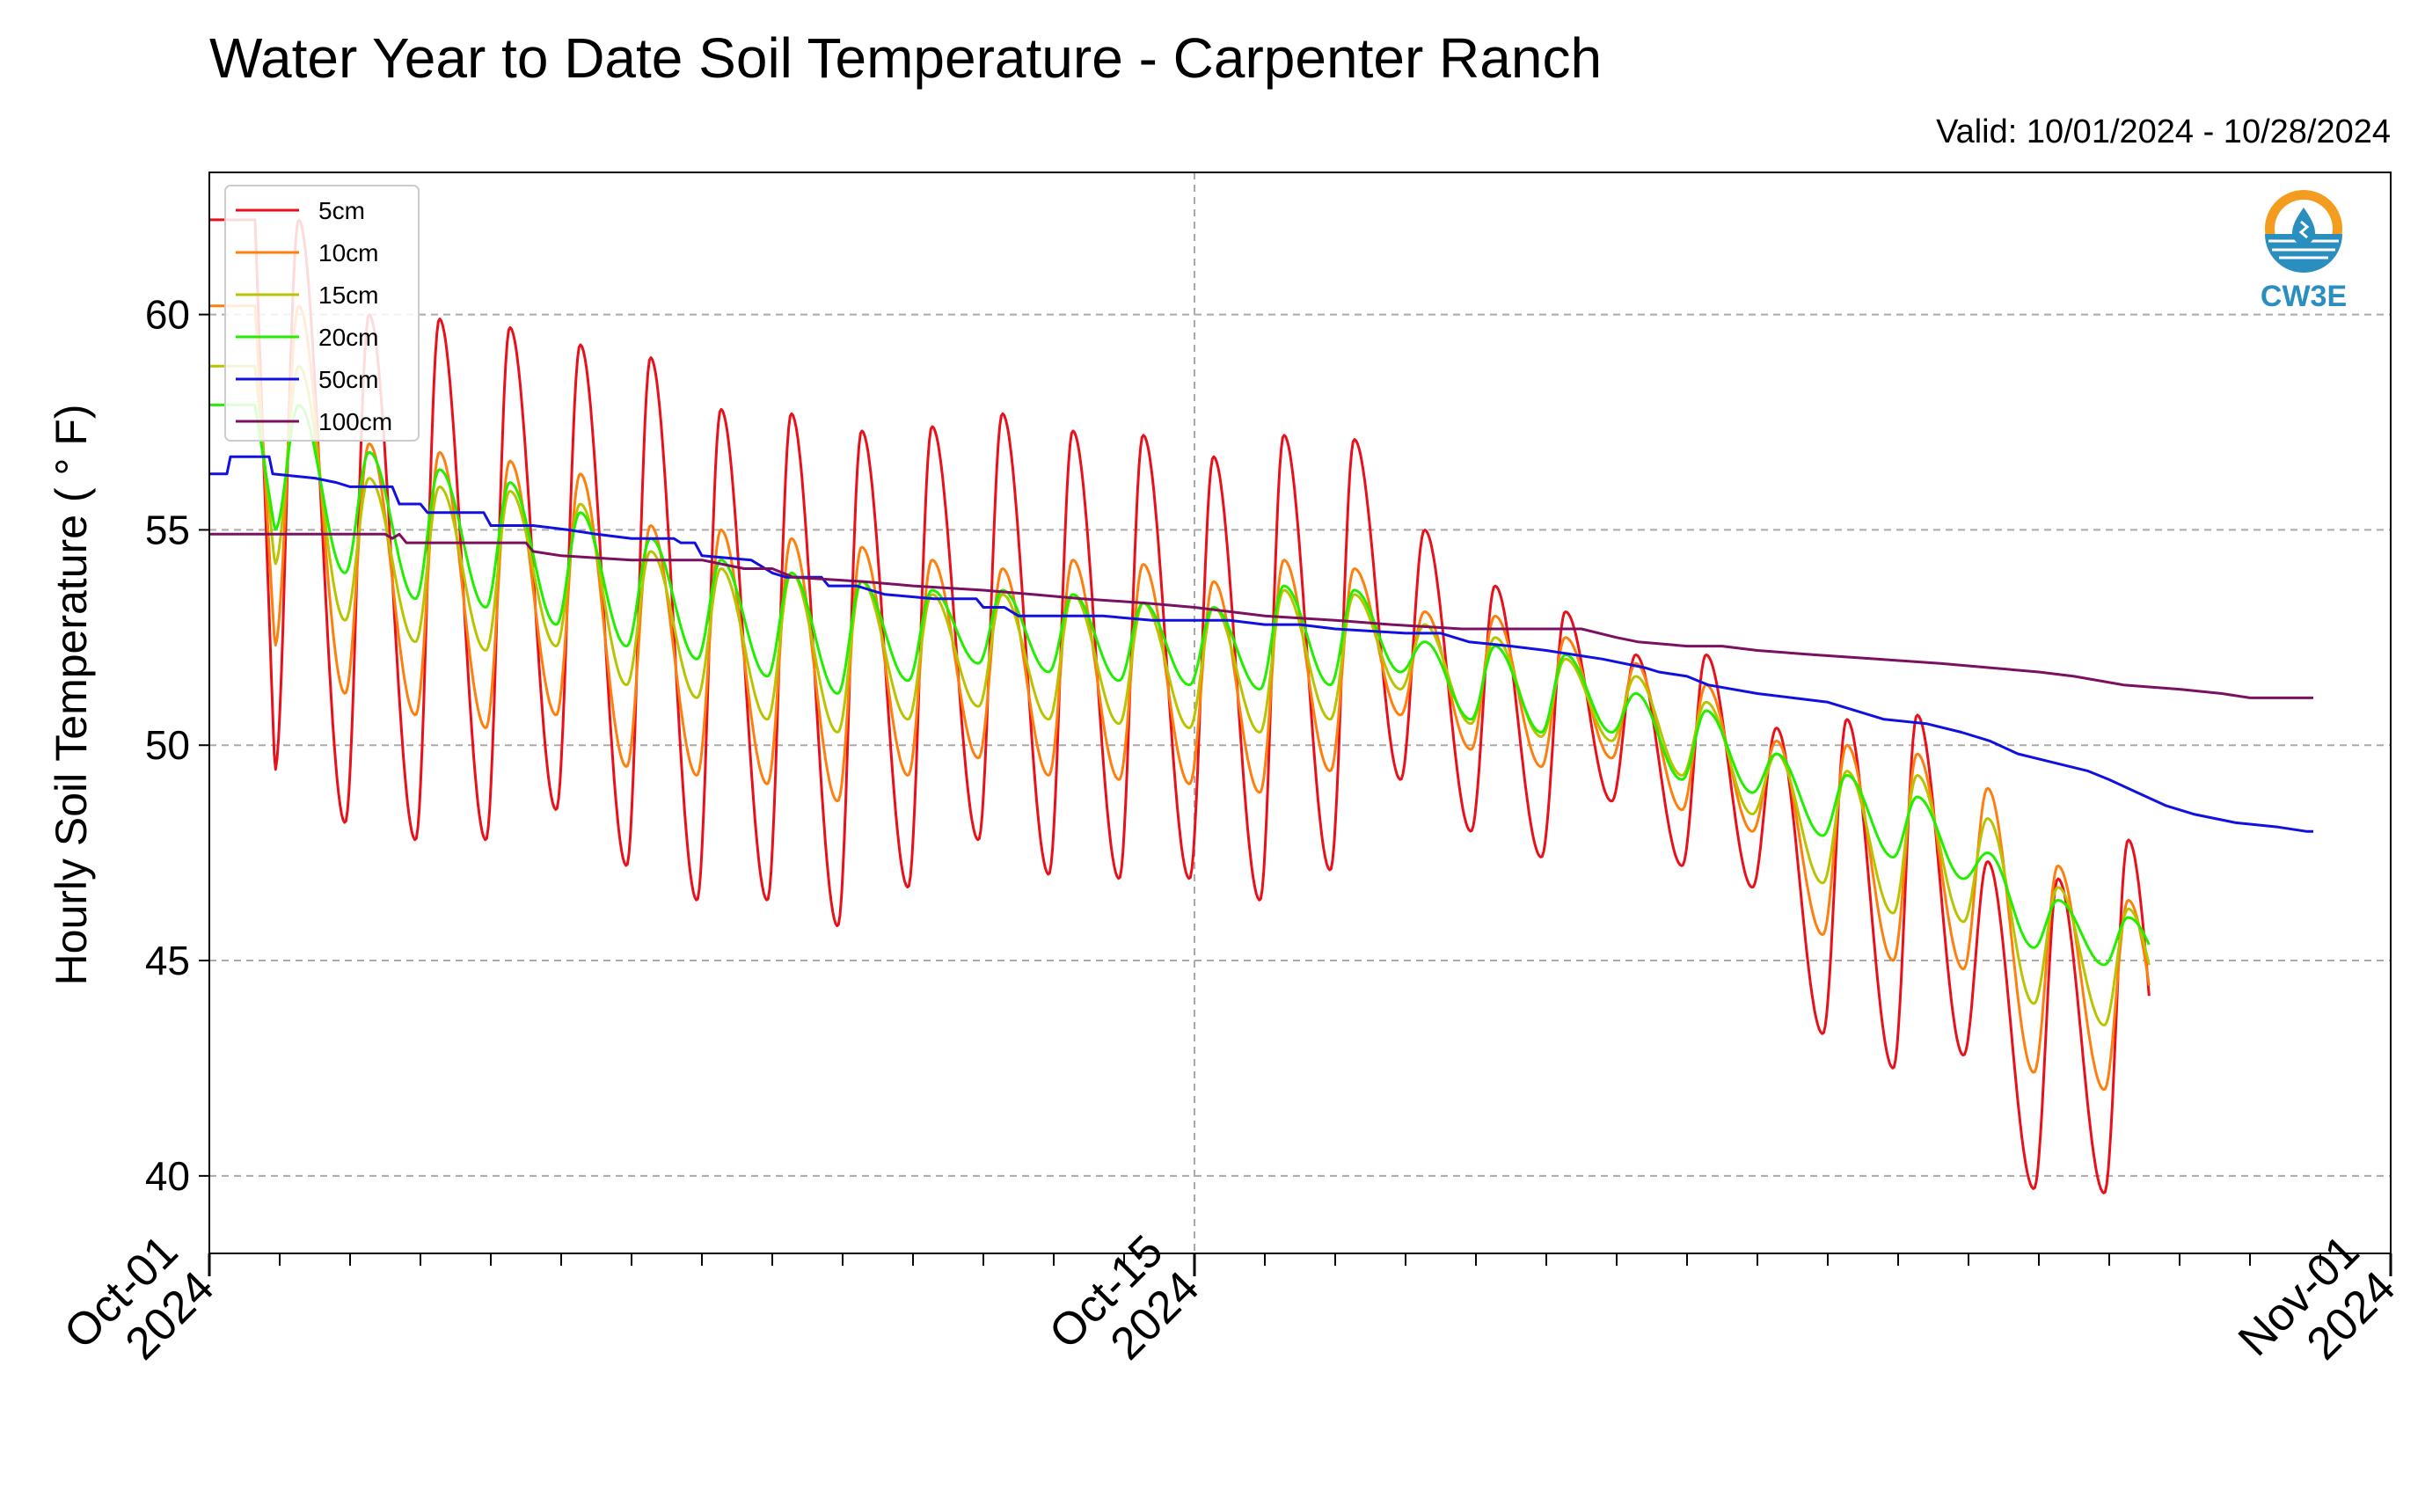 This screenshot has height=1512, width=2425. Describe the element at coordinates (167, 745) in the screenshot. I see `y-tick-label: 50` at that location.